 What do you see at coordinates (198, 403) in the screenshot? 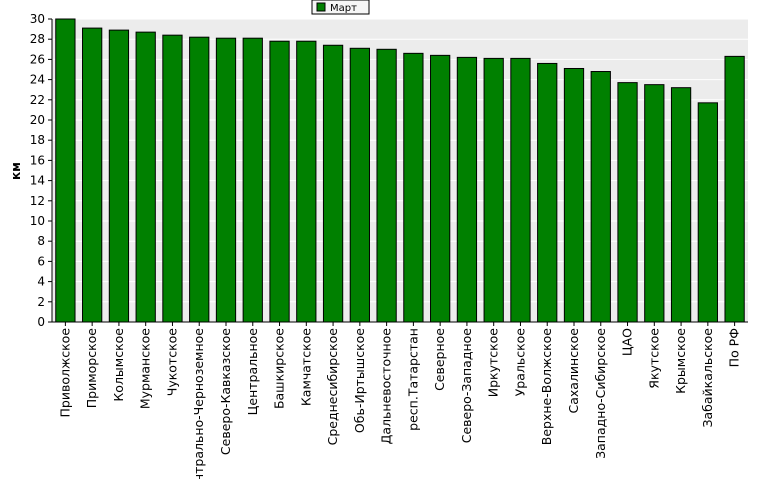
I see `x-tick-label: Центрально-Черноземное` at bounding box center [198, 403].